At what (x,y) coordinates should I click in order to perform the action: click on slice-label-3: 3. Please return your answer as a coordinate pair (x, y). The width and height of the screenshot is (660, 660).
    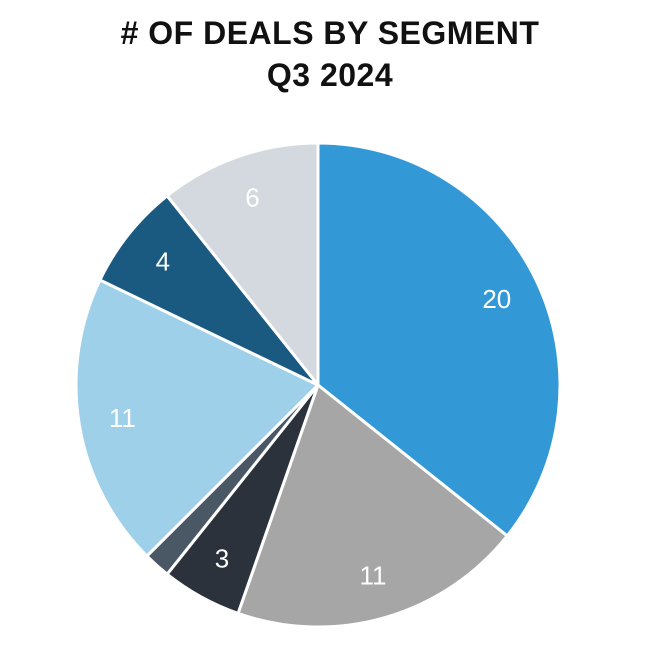
    Looking at the image, I should click on (222, 559).